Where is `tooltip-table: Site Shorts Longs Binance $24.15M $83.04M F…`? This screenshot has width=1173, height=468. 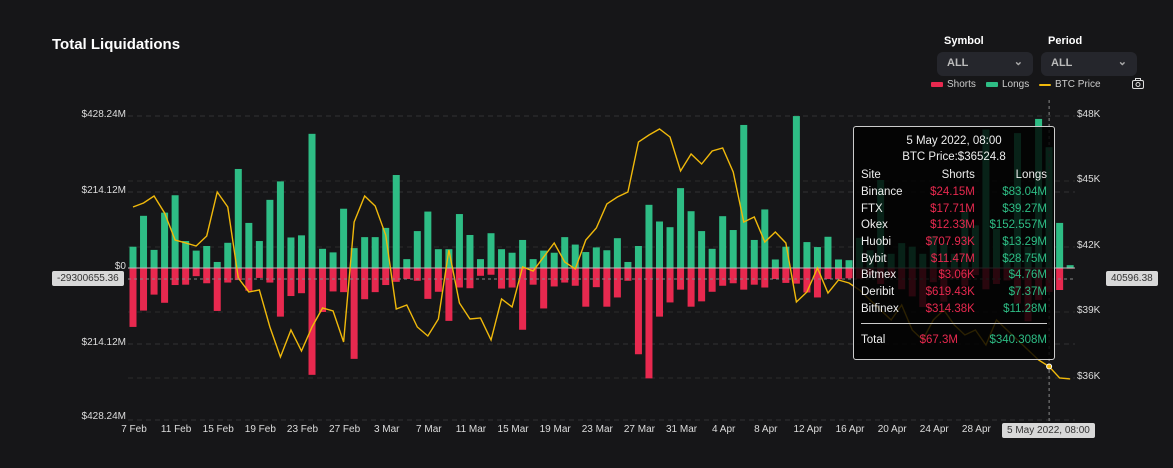 tooltip-table: Site Shorts Longs Binance $24.15M $83.04M F… is located at coordinates (954, 242).